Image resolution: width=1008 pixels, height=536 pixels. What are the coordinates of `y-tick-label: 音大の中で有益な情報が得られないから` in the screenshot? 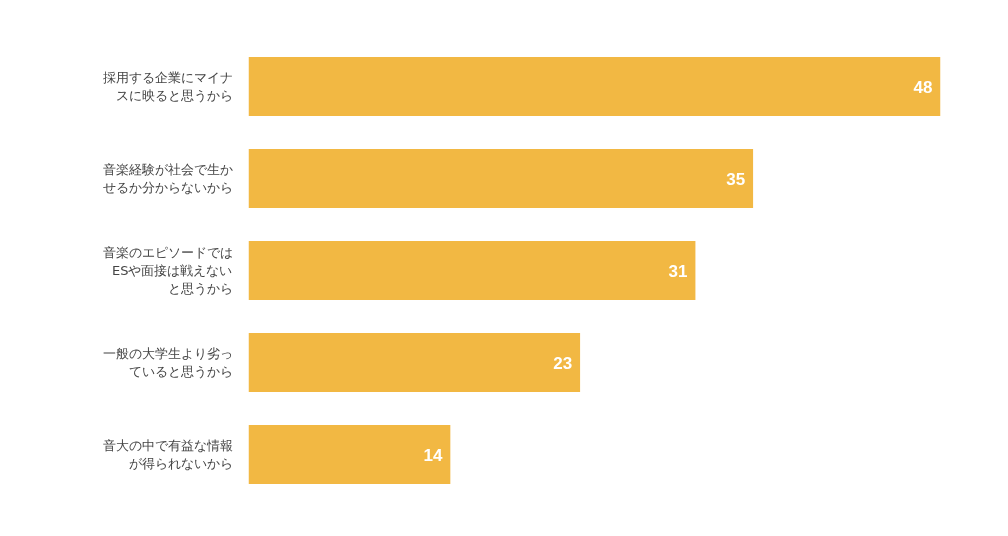 It's located at (167, 454).